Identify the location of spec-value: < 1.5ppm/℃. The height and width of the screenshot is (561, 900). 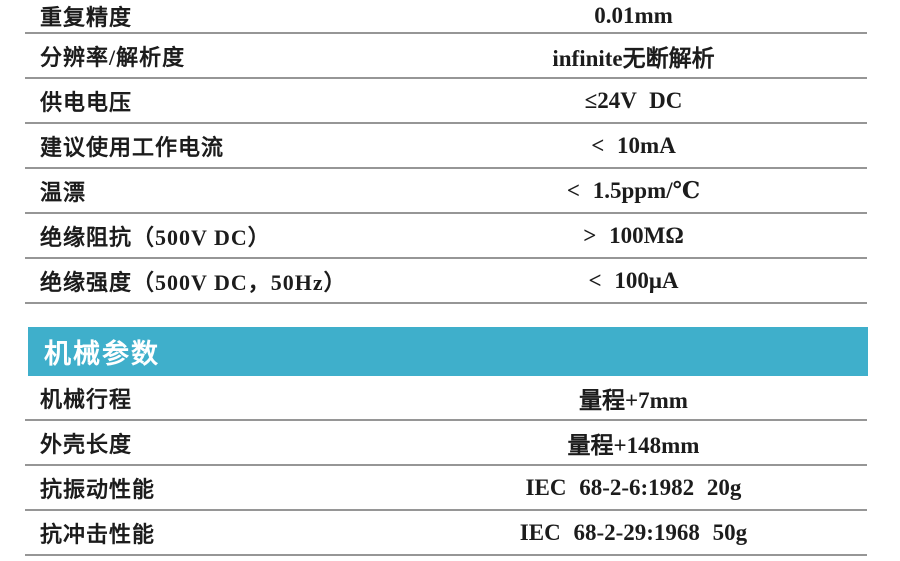
(633, 190).